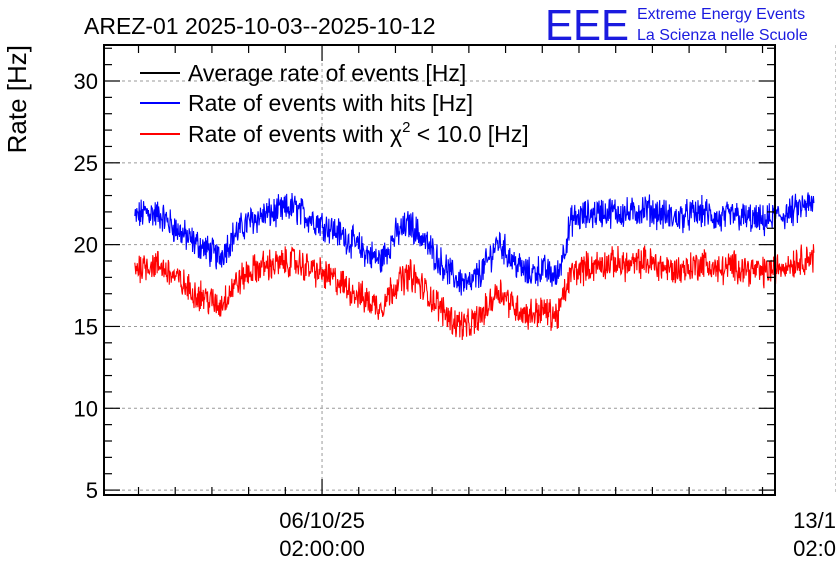 This screenshot has height=572, width=836. What do you see at coordinates (327, 73) in the screenshot?
I see `legend-label-0: Average rate of events [Hz]` at bounding box center [327, 73].